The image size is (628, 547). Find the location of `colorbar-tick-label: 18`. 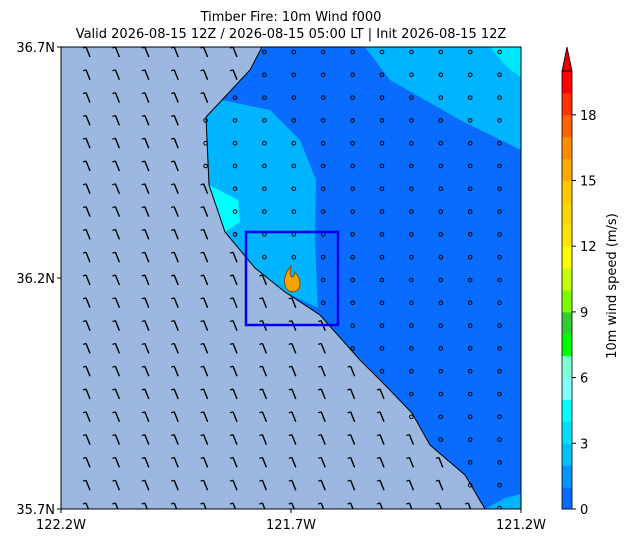

colorbar-tick-label: 18 is located at coordinates (588, 116).